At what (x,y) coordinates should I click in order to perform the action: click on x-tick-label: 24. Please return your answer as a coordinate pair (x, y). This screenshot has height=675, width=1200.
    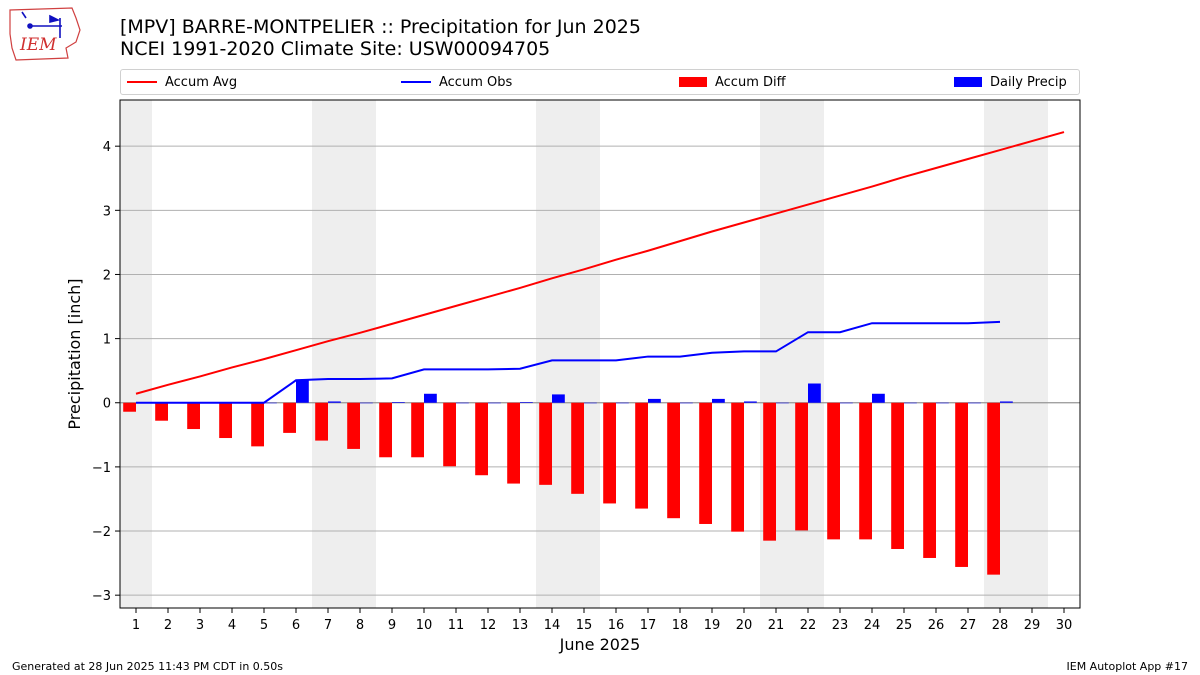
    Looking at the image, I should click on (872, 625).